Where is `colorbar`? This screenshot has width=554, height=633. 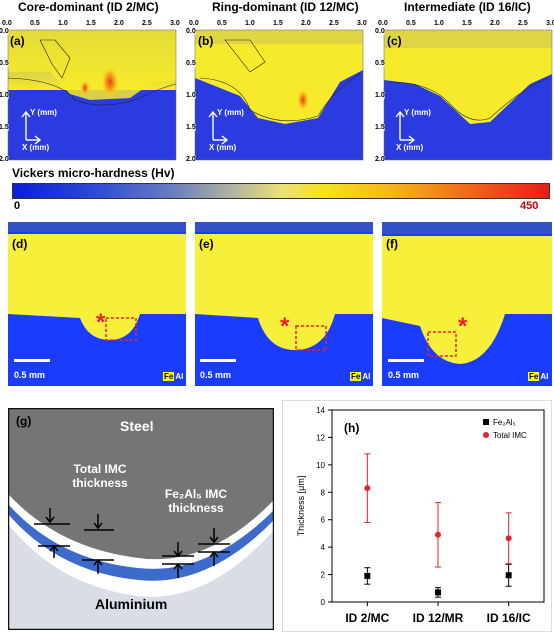
colorbar is located at coordinates (281, 191).